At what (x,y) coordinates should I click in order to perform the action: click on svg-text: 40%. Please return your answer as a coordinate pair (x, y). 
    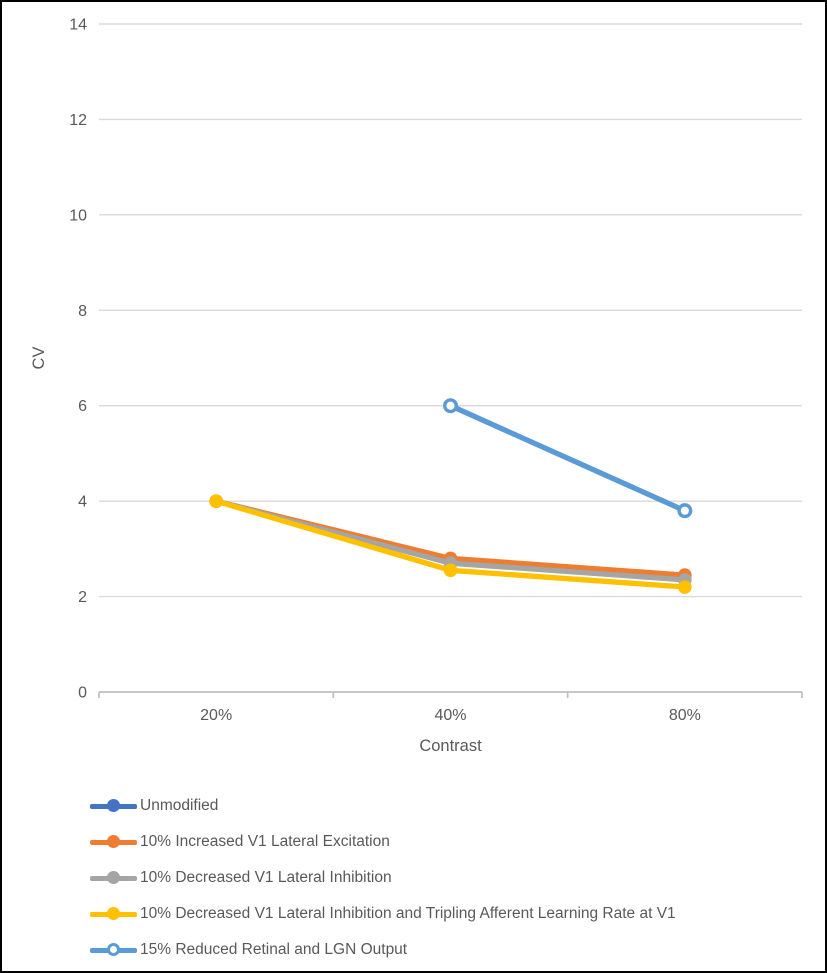
    Looking at the image, I should click on (450, 715).